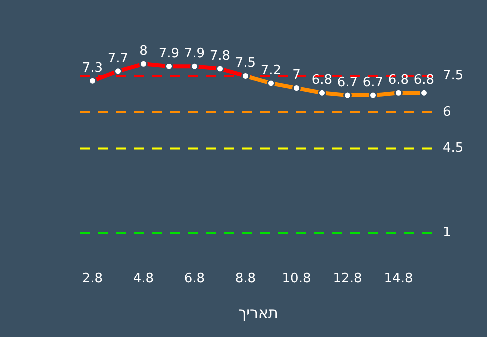 The image size is (487, 337). I want to click on ref-line-label: 6, so click(447, 112).